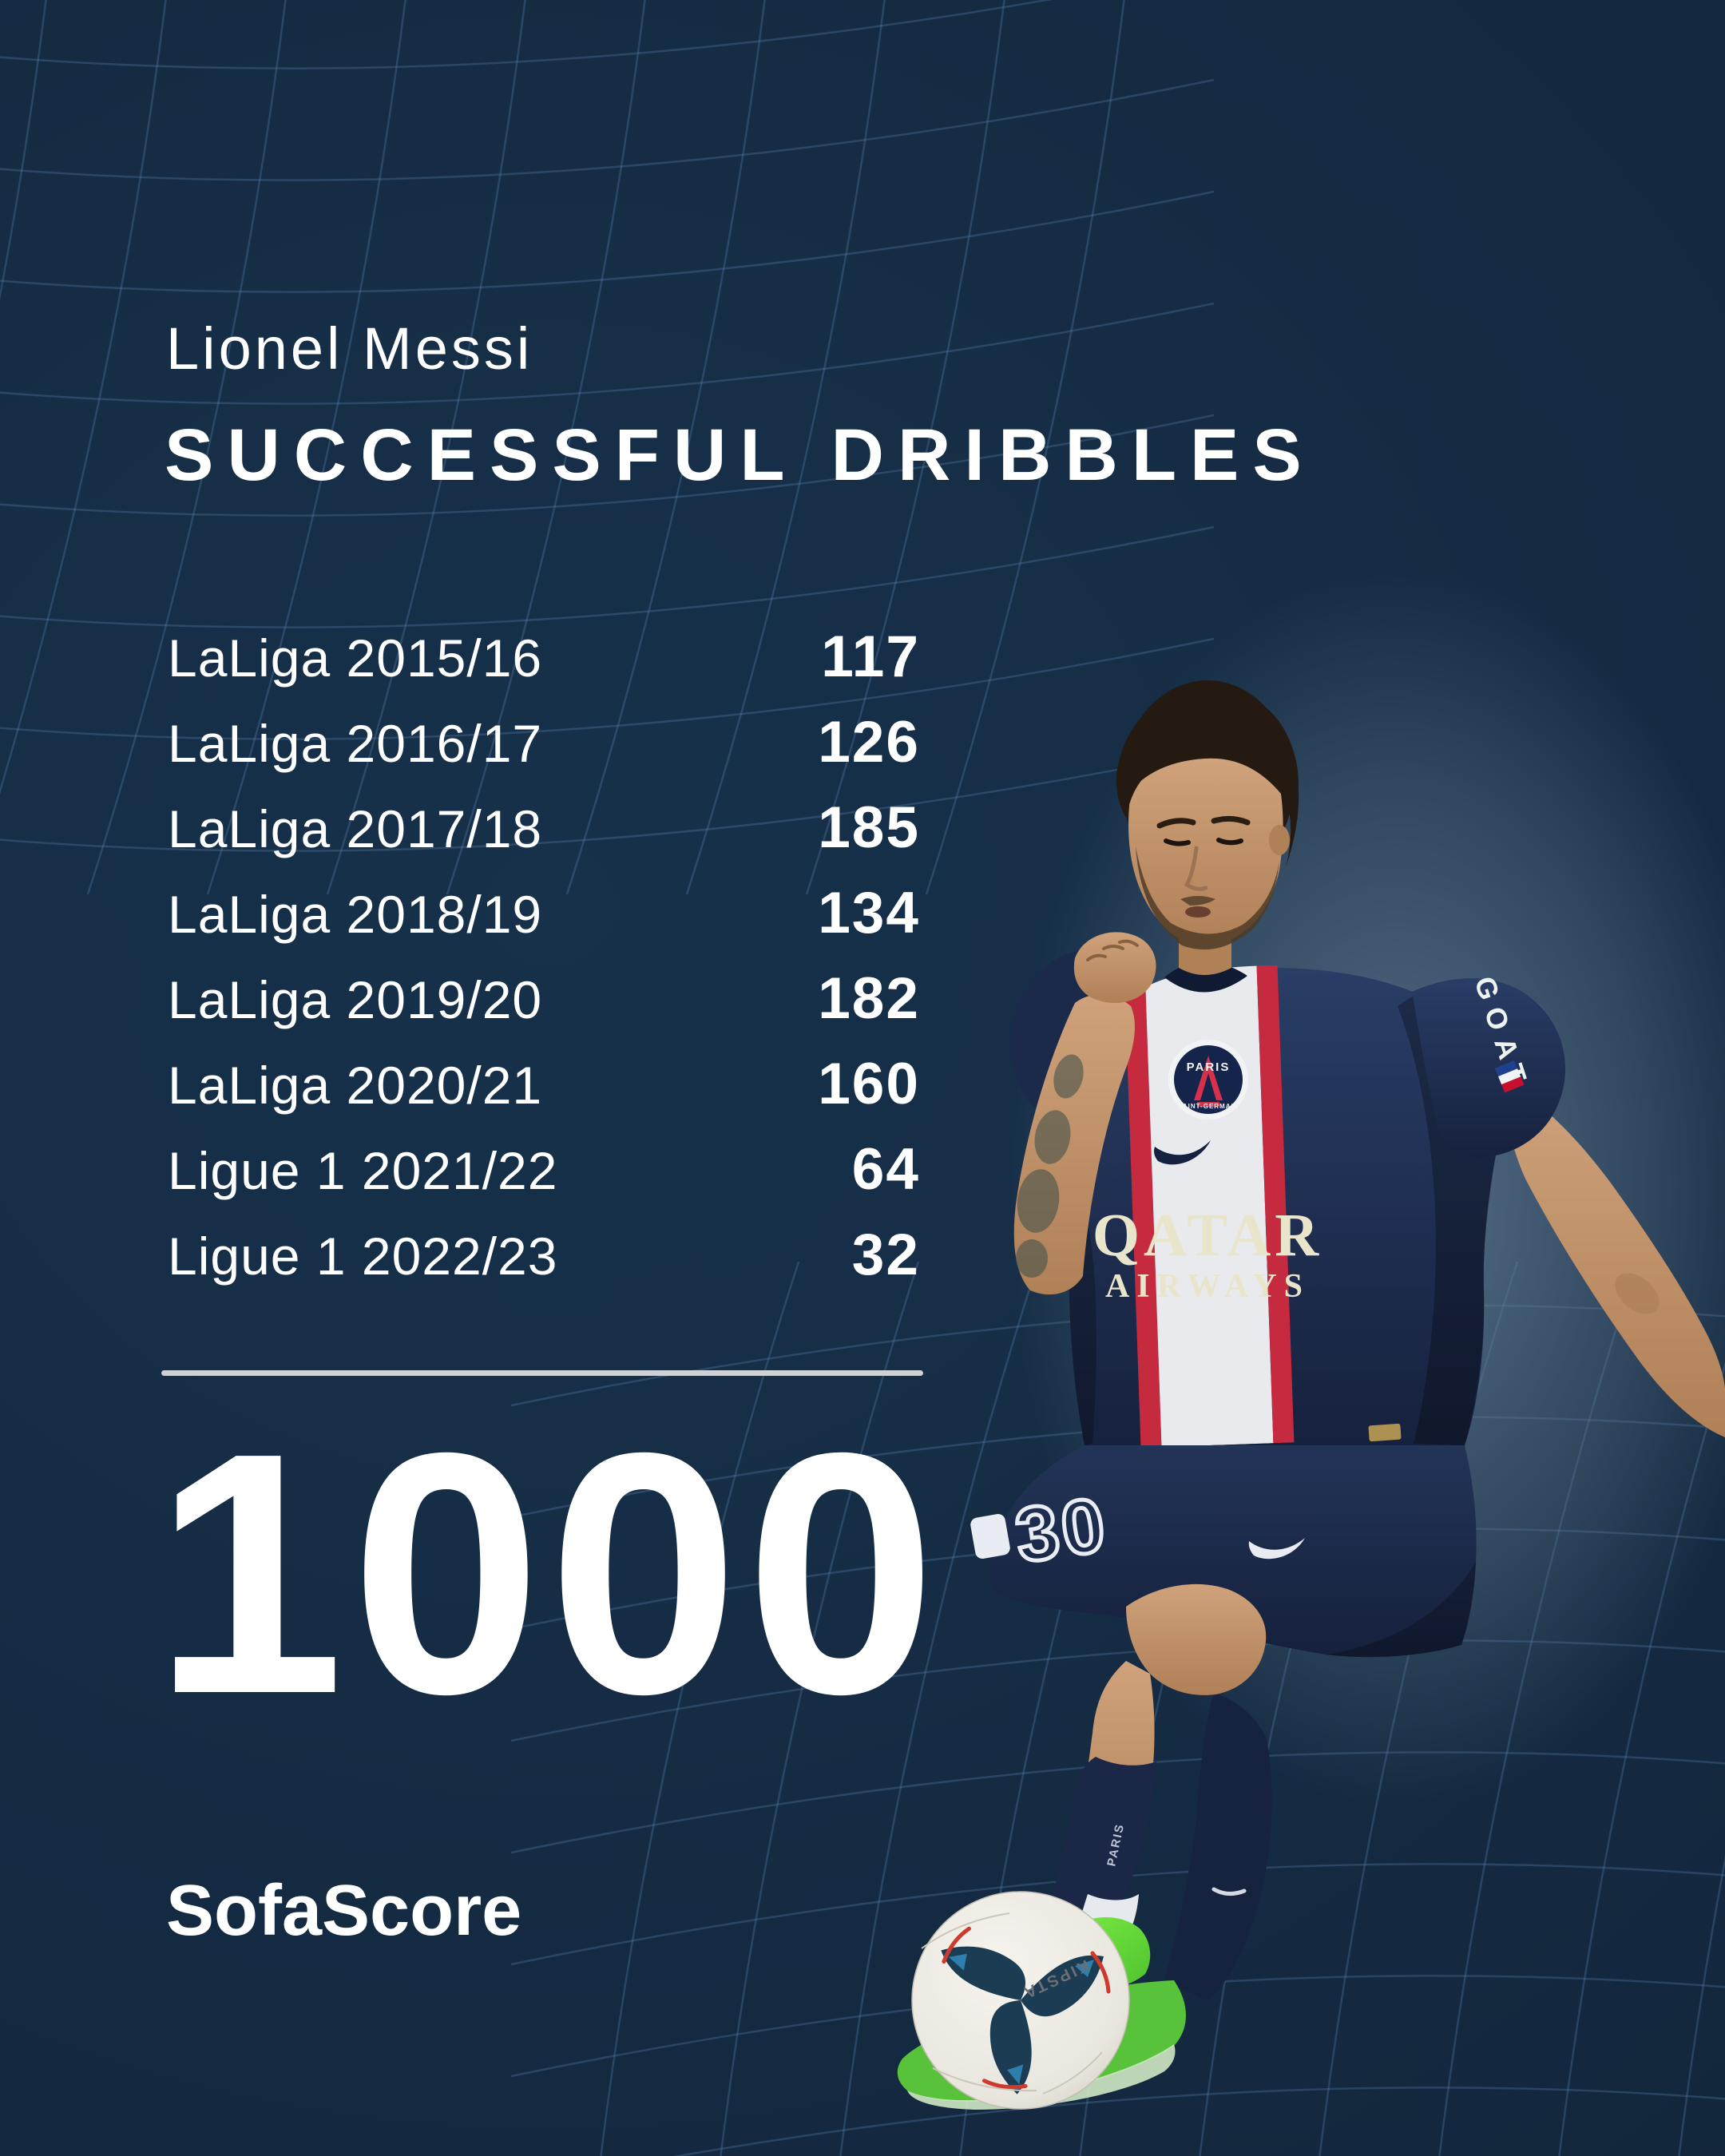 The image size is (1725, 2156). I want to click on stat-row: LaLiga 2015/16 117, so click(544, 656).